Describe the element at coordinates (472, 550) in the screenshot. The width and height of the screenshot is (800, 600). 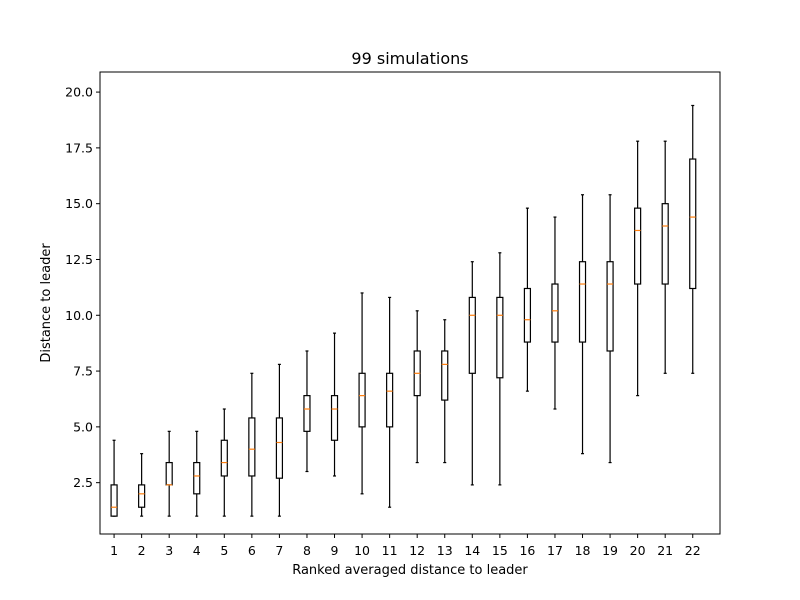
I see `x-tick-label: 14` at that location.